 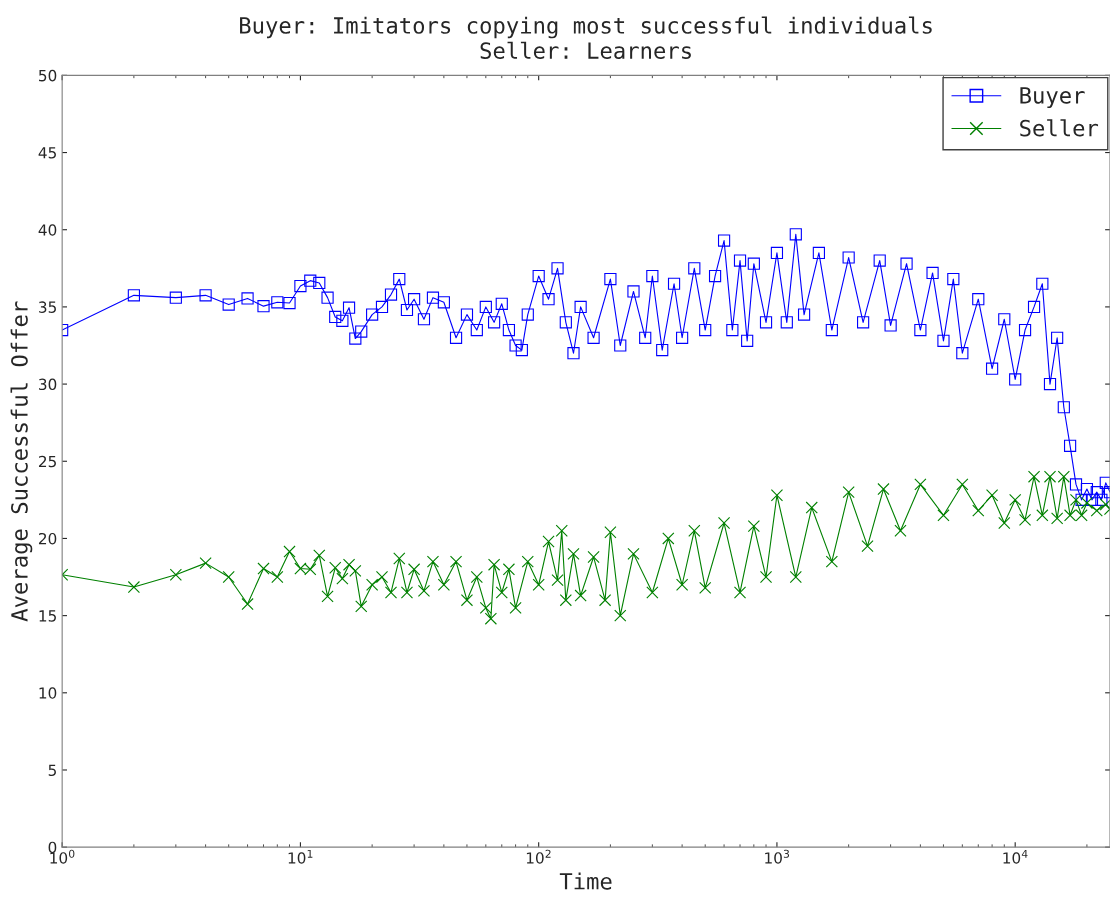 I want to click on y-tick-label: 10, so click(x=48, y=693).